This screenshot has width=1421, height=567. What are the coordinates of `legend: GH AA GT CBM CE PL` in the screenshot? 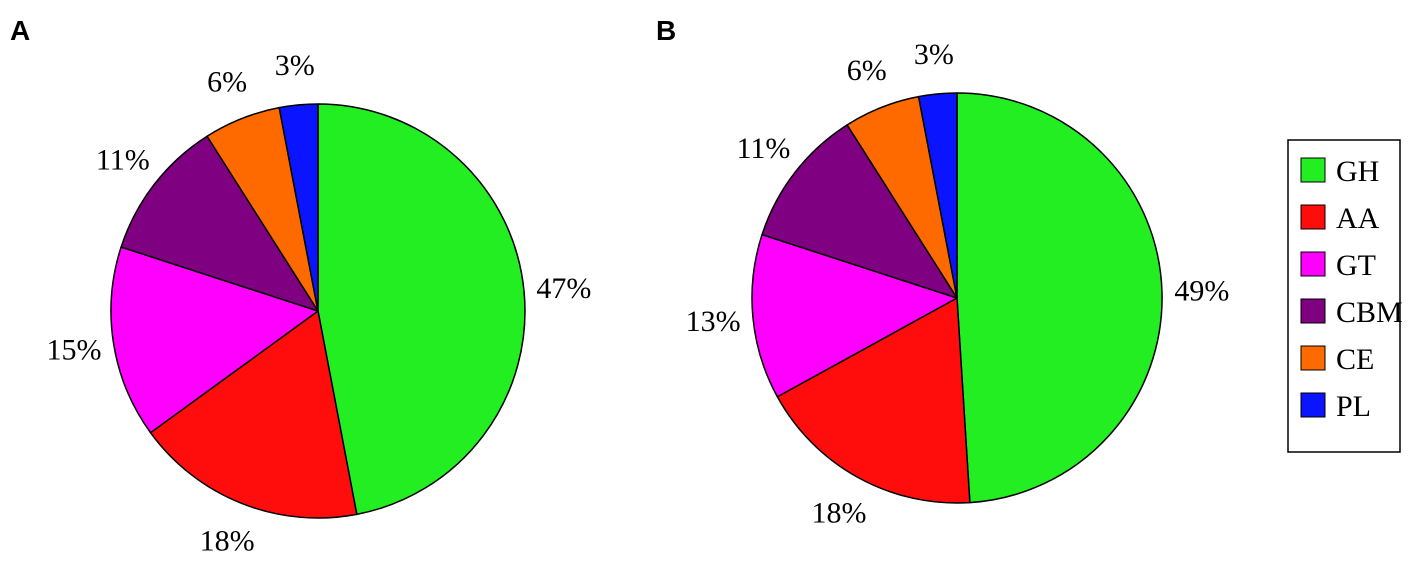 It's located at (1345, 296).